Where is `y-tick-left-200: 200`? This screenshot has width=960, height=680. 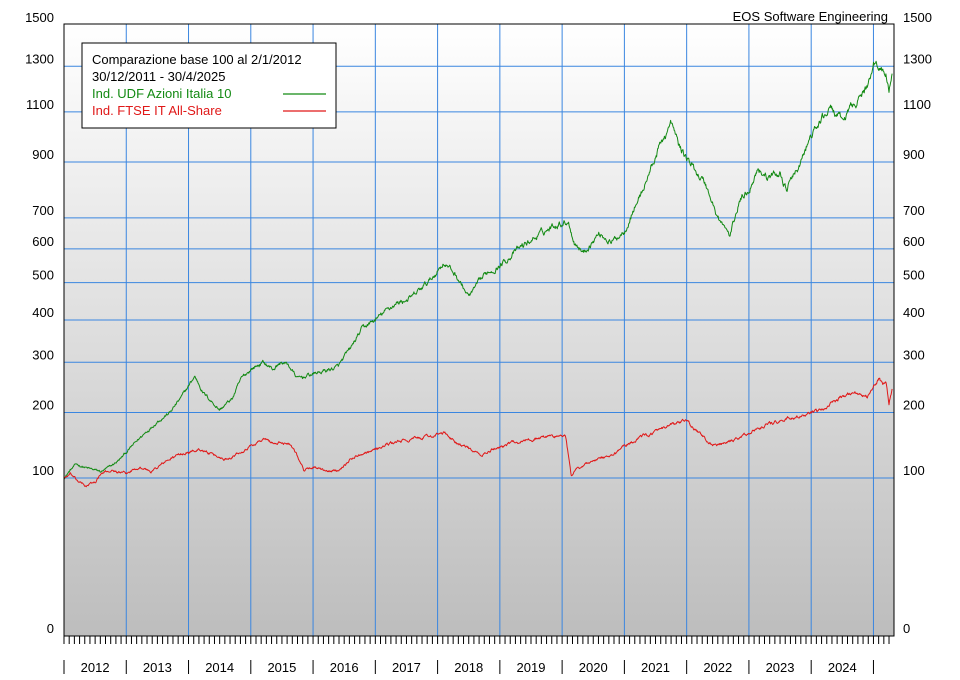 y-tick-left-200: 200 is located at coordinates (43, 405).